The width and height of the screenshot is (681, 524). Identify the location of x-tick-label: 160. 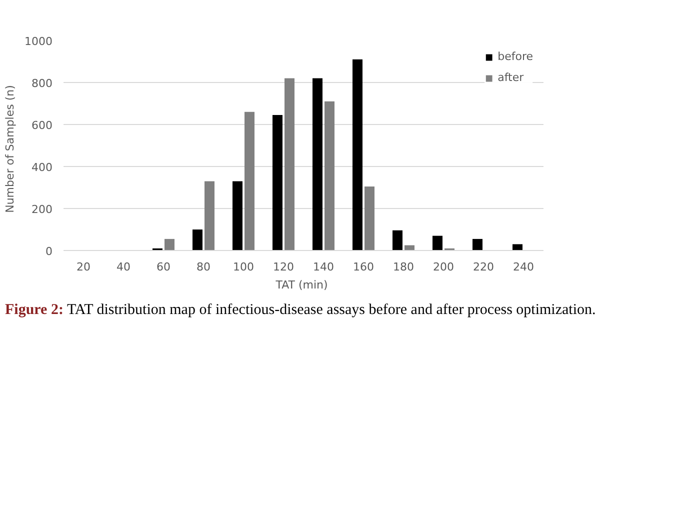
(363, 267).